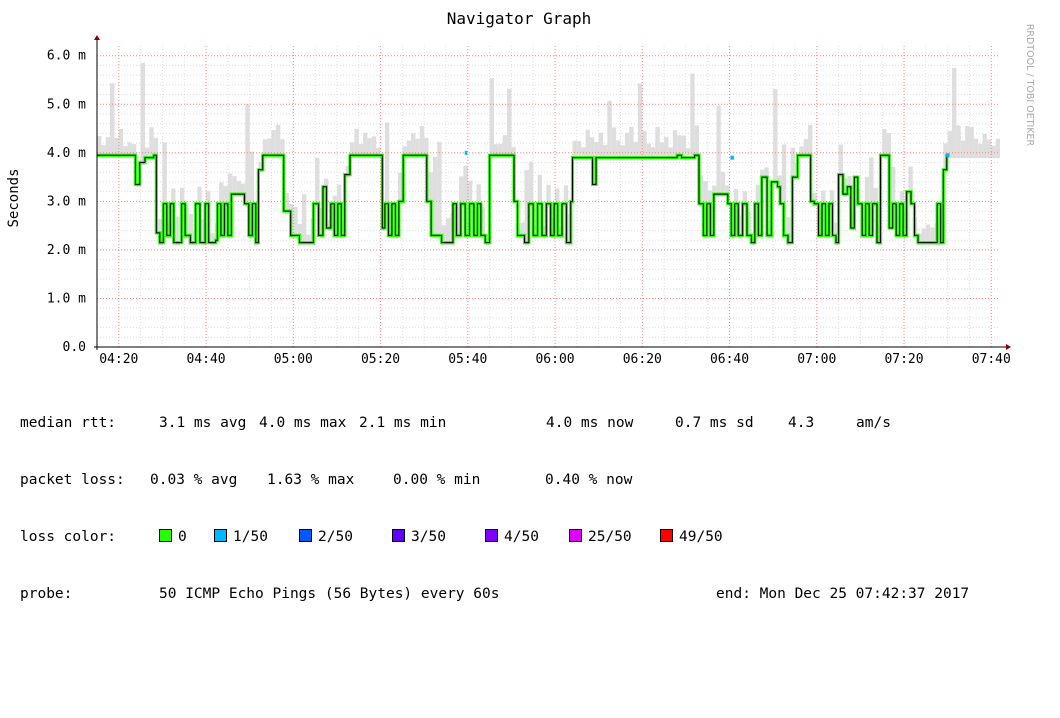  Describe the element at coordinates (66, 104) in the screenshot. I see `y-tick-label: 5.0 m` at that location.